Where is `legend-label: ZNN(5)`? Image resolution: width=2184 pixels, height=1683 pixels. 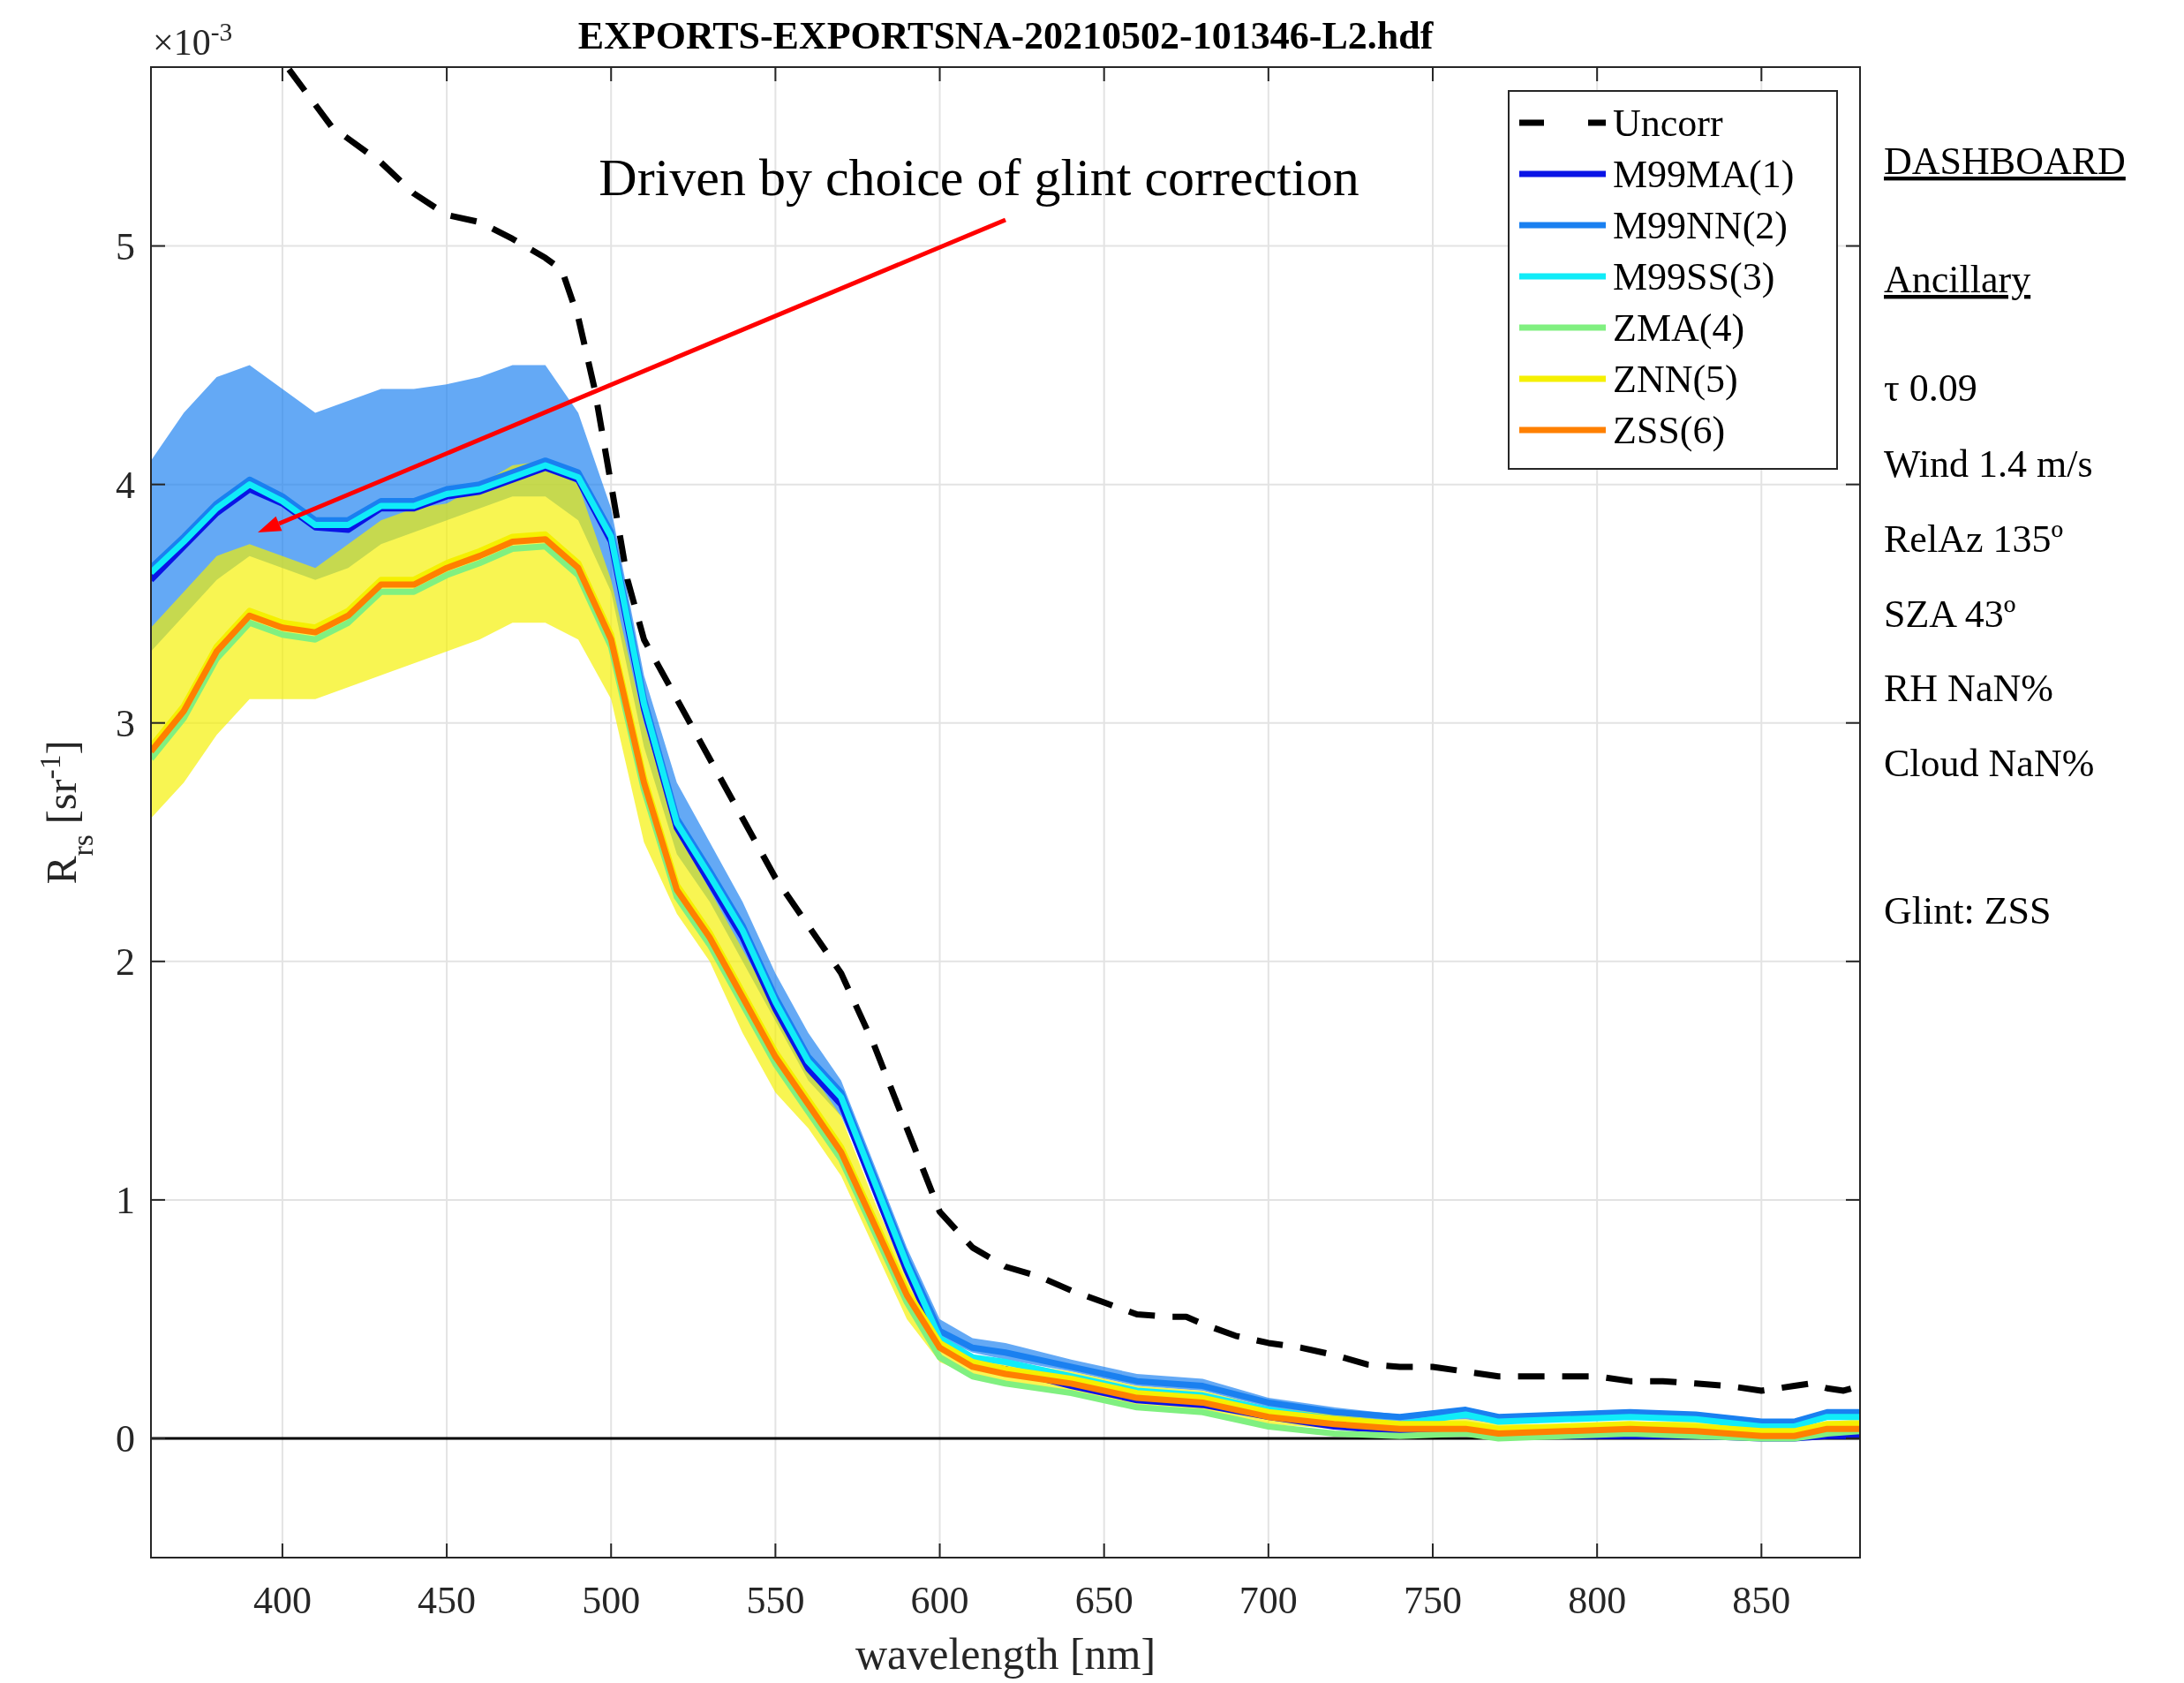 legend-label: ZNN(5) is located at coordinates (1675, 380).